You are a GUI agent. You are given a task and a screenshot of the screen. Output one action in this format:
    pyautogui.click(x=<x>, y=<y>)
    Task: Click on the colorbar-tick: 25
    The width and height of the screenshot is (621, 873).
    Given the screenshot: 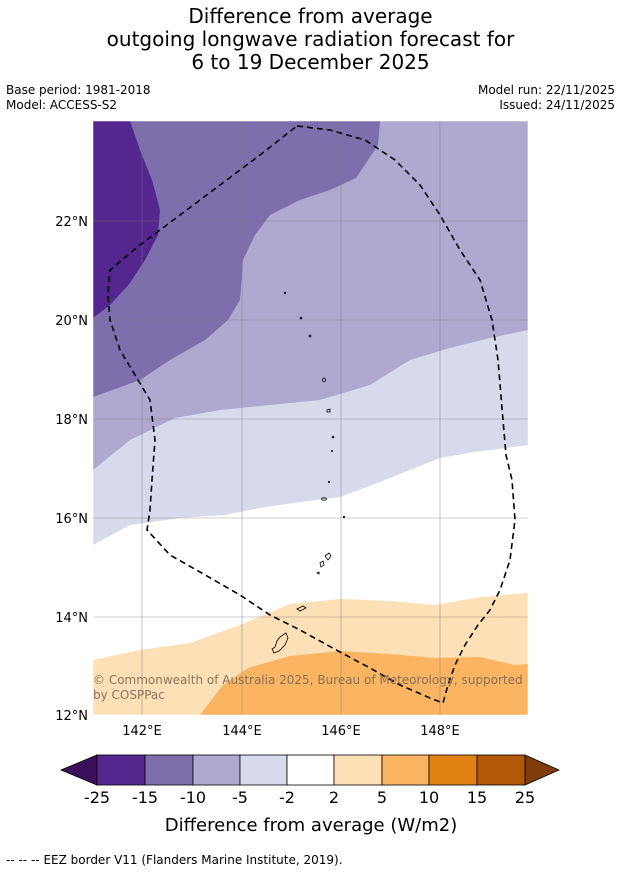 What is the action you would take?
    pyautogui.click(x=525, y=797)
    